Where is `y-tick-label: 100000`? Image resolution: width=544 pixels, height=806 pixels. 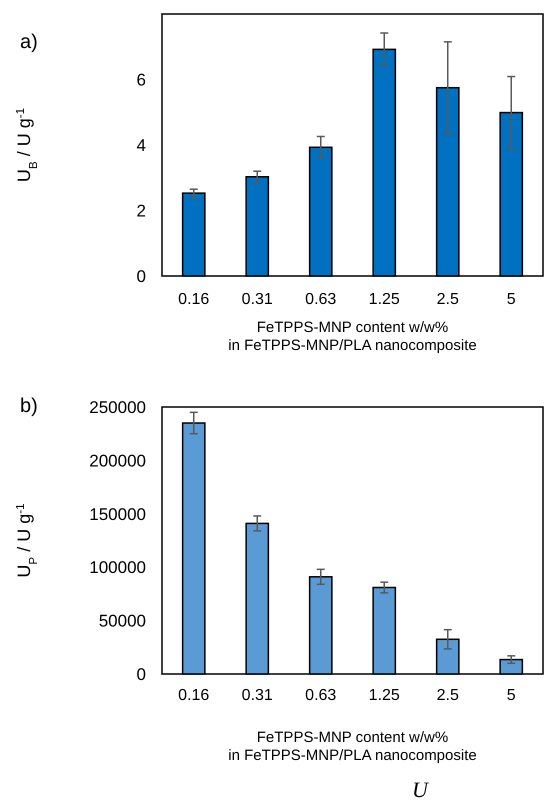
y-tick-label: 100000 is located at coordinates (117, 568).